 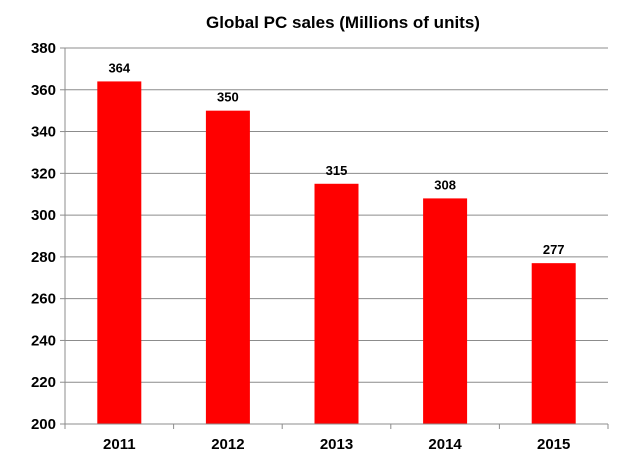 What do you see at coordinates (119, 252) in the screenshot?
I see `bar-2011` at bounding box center [119, 252].